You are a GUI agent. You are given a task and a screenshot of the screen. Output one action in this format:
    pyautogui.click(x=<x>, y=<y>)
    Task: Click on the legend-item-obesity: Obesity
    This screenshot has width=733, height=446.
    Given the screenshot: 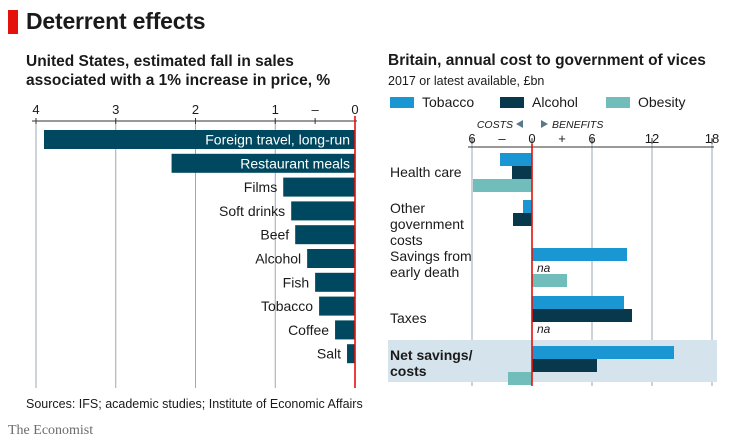 What is the action you would take?
    pyautogui.click(x=645, y=102)
    